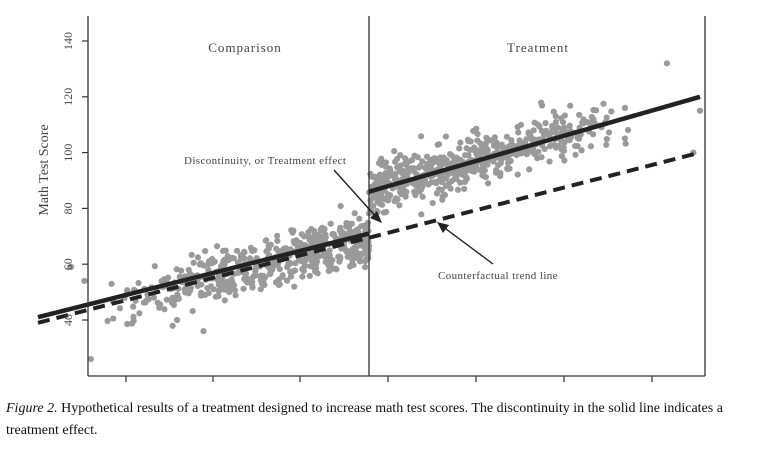 The width and height of the screenshot is (762, 453). Describe the element at coordinates (203, 275) in the screenshot. I see `comparison-regression-line` at that location.